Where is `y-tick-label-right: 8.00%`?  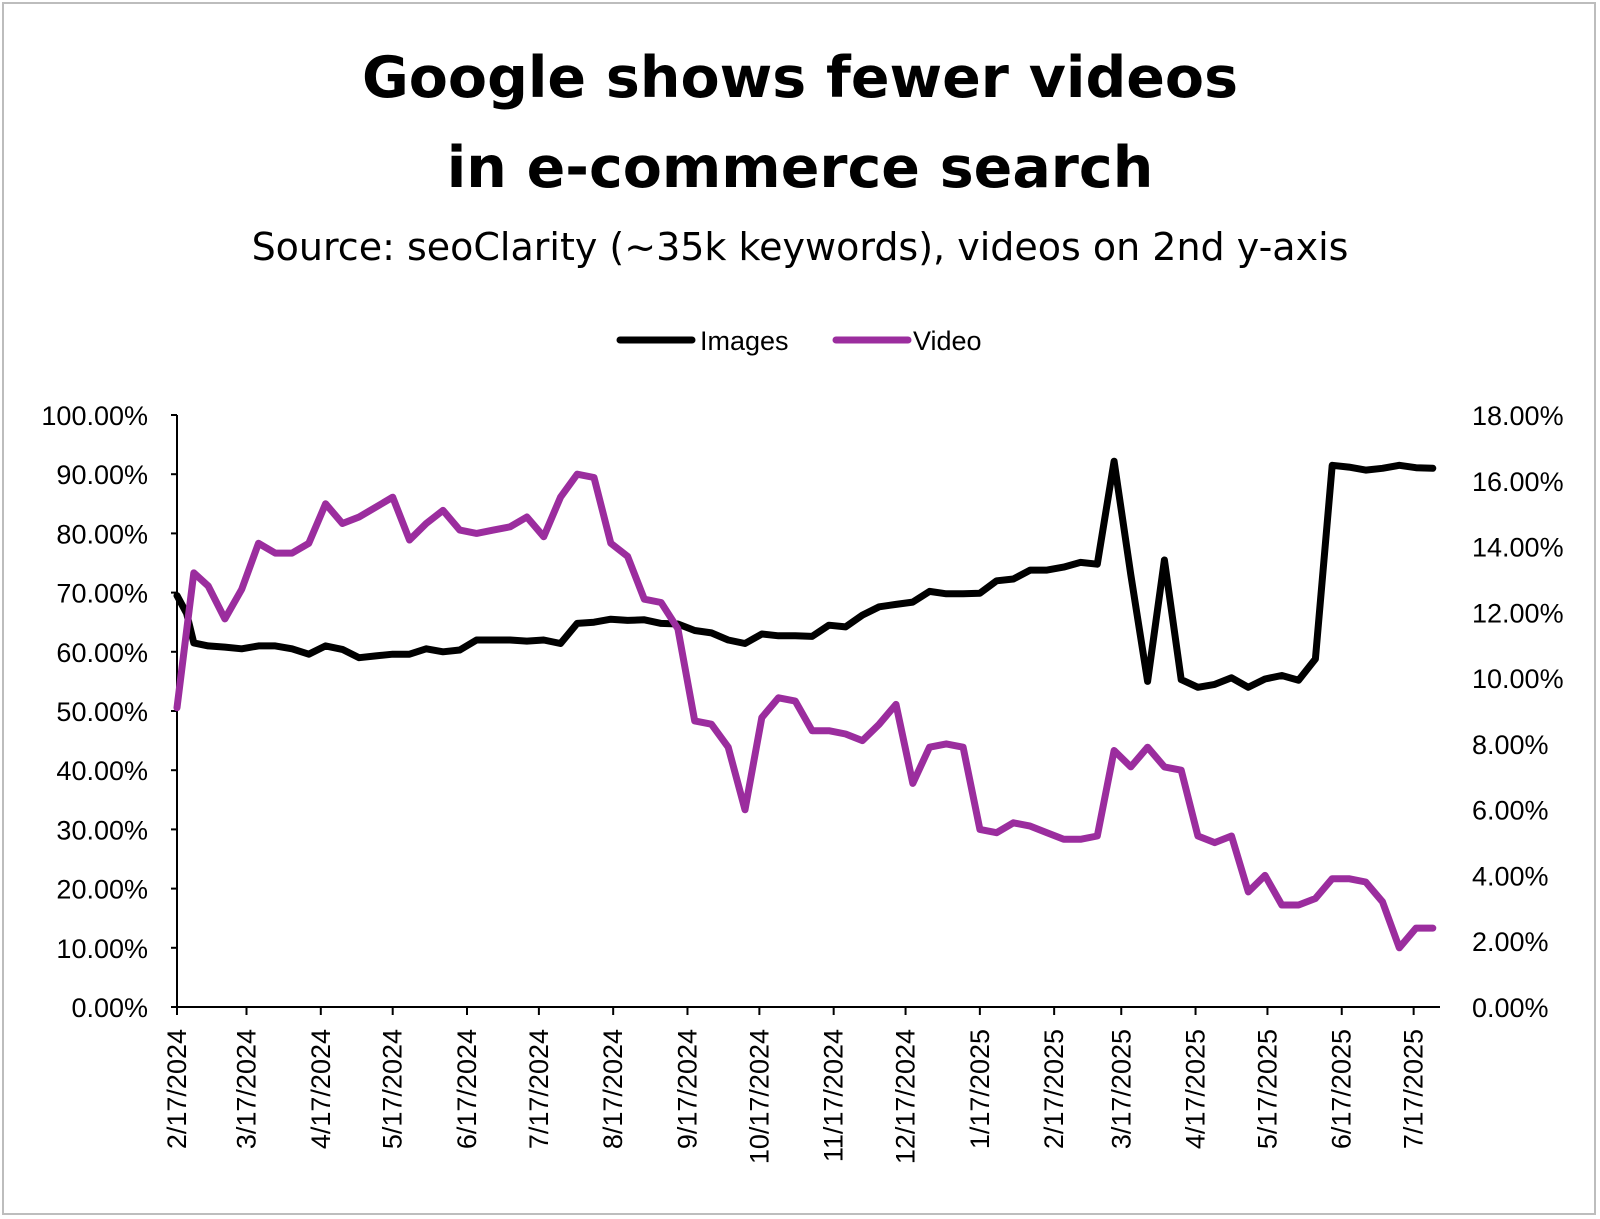
y-tick-label-right: 8.00% is located at coordinates (1510, 745).